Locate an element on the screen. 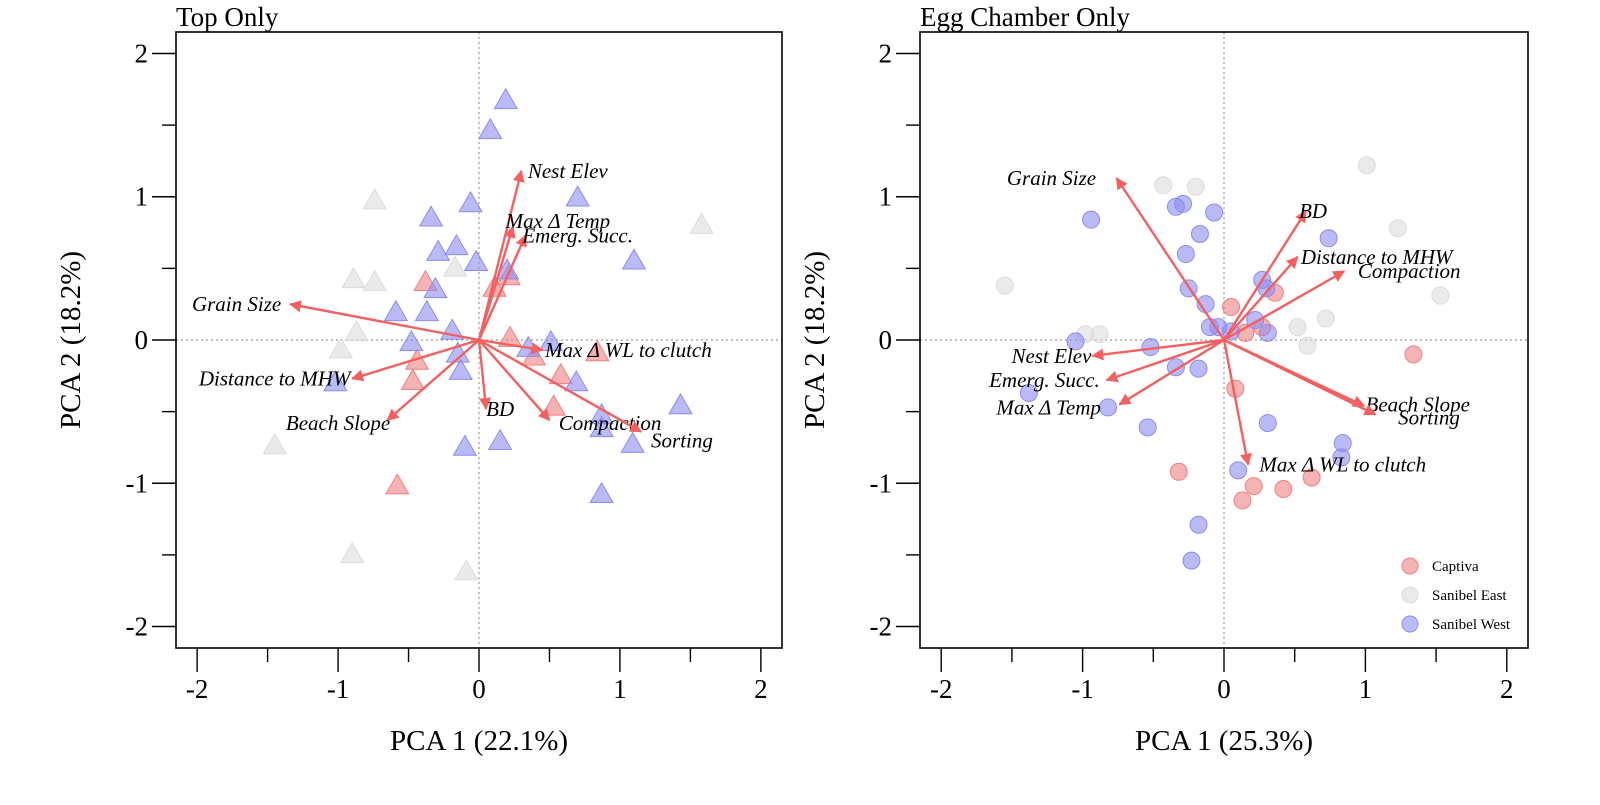 The height and width of the screenshot is (805, 1600). loading-label-max-temp: Max Δ Temp is located at coordinates (1048, 407).